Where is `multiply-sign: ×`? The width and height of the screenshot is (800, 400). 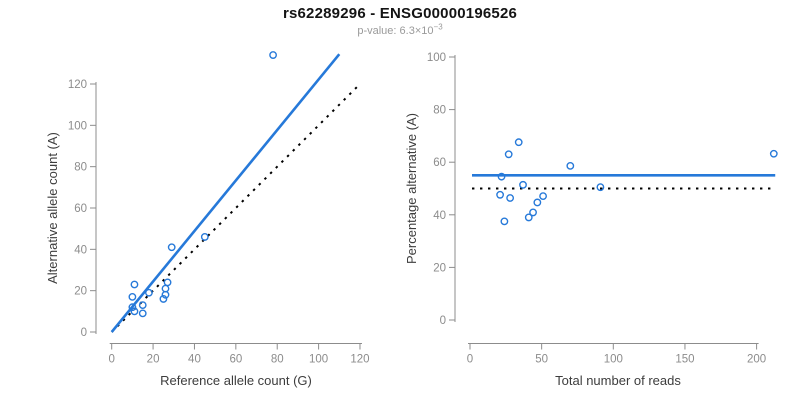
multiply-sign: × is located at coordinates (418, 31).